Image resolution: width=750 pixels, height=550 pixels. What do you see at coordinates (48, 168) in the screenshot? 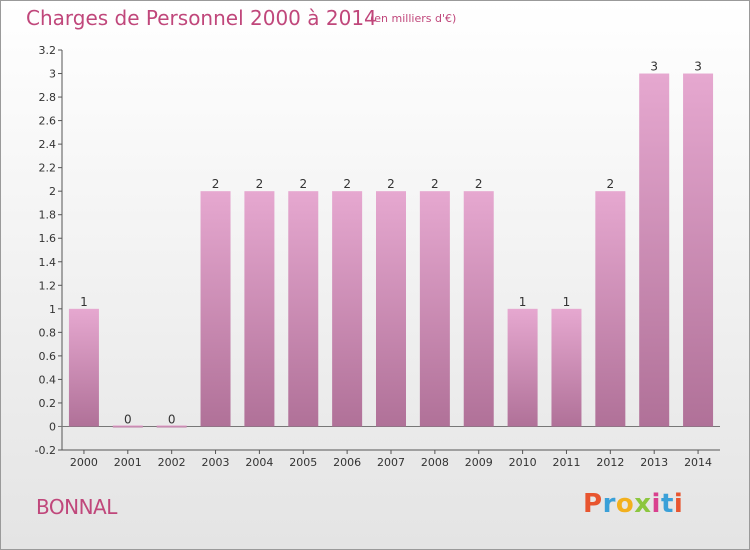
I see `y-tick-label: 2.2` at bounding box center [48, 168].